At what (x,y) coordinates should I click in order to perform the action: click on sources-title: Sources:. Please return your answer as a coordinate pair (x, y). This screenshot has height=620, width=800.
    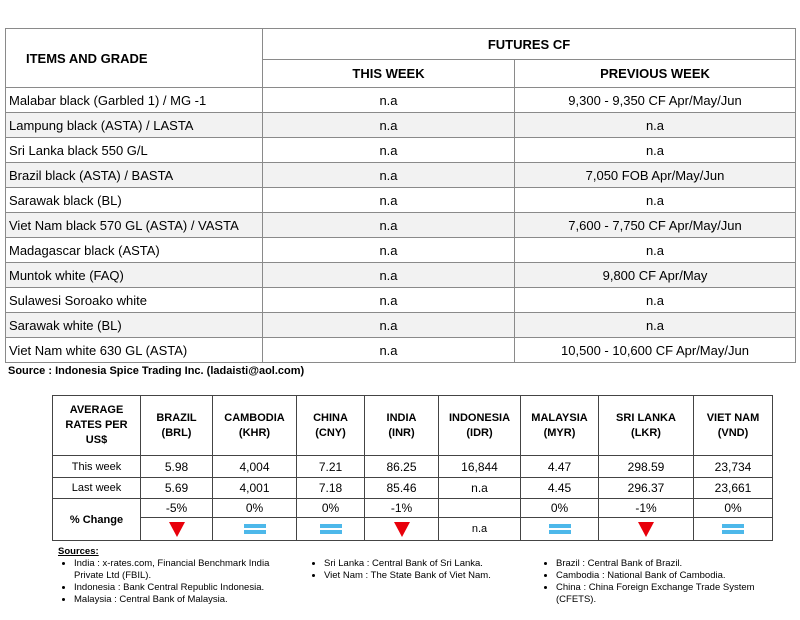
    Looking at the image, I should click on (78, 551).